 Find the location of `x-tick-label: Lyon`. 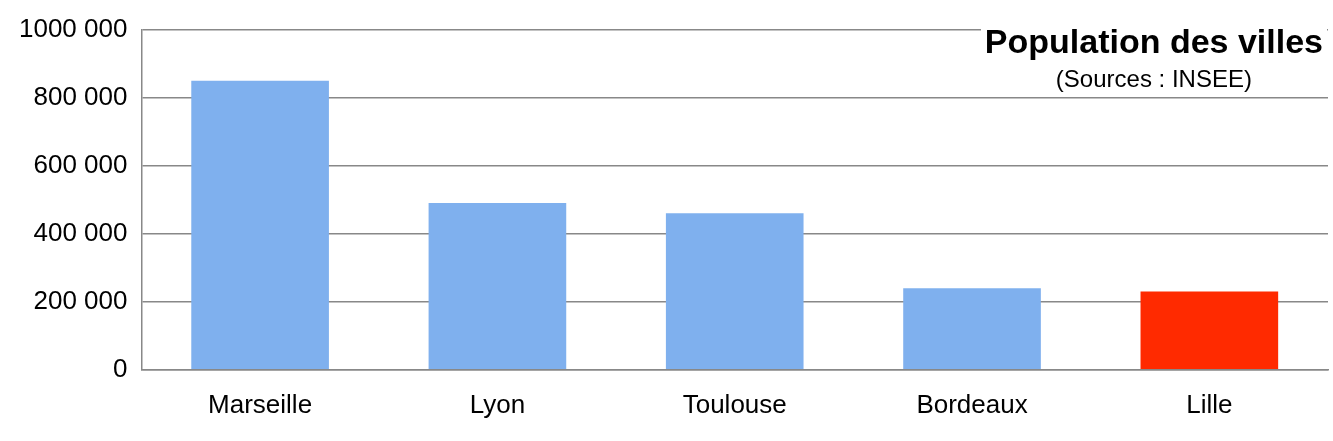

x-tick-label: Lyon is located at coordinates (497, 403).